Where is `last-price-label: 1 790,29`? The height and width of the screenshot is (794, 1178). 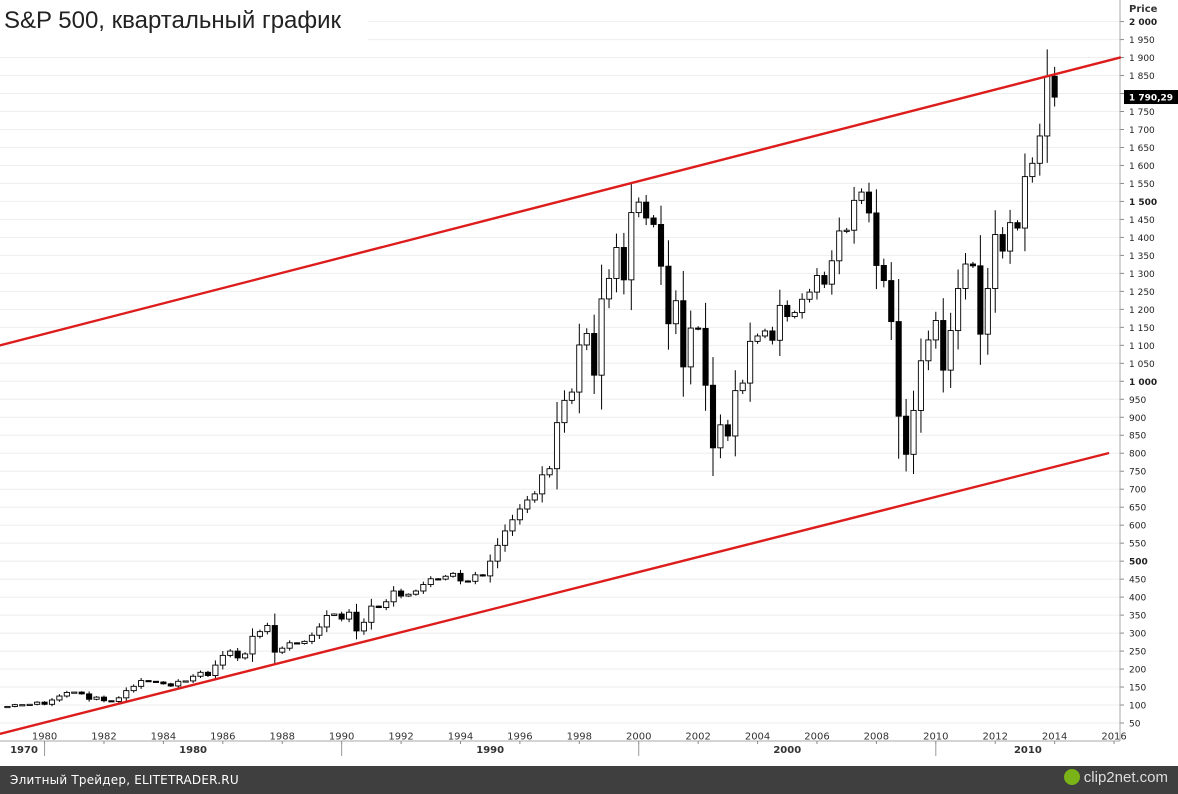 last-price-label: 1 790,29 is located at coordinates (1151, 99).